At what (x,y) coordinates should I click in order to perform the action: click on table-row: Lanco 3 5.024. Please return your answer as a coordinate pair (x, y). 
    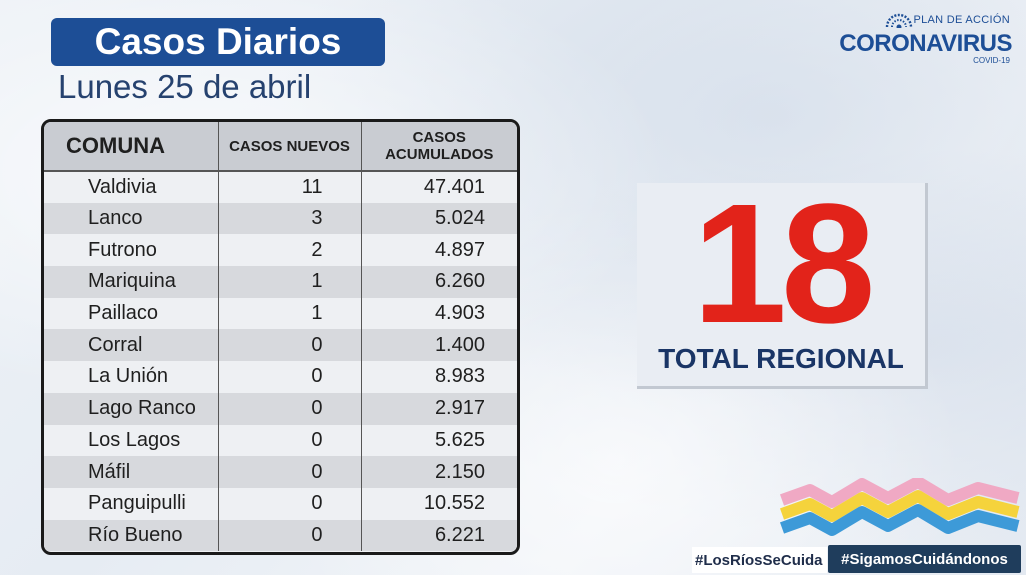
    Looking at the image, I should click on (280, 218).